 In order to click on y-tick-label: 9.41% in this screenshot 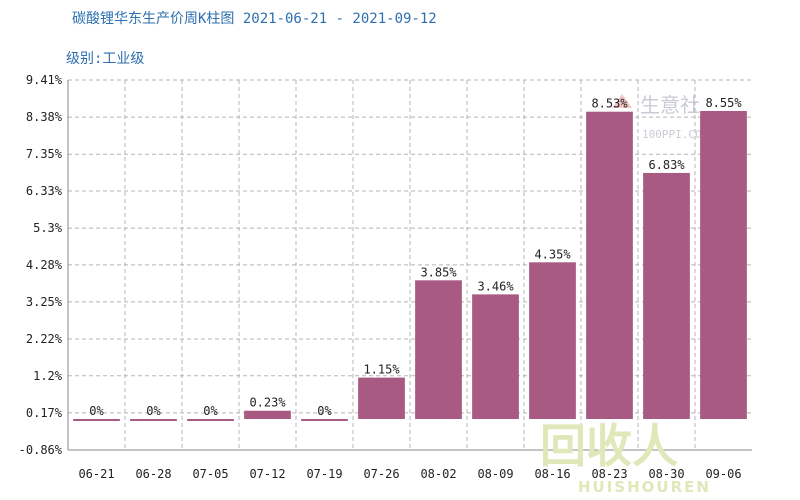, I will do `click(44, 80)`.